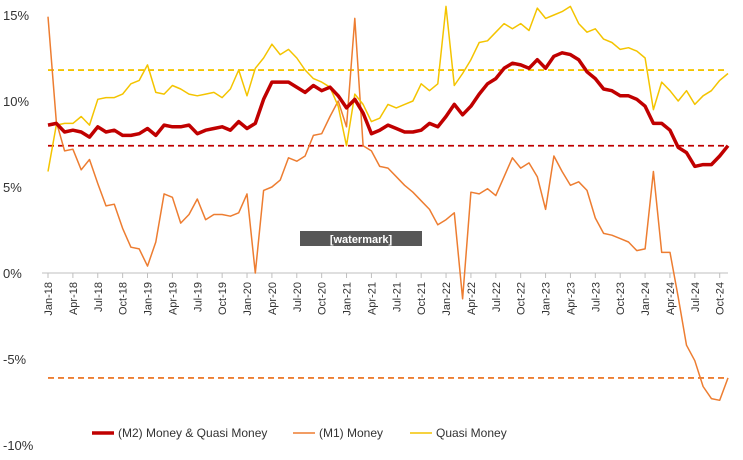 The height and width of the screenshot is (460, 743). Describe the element at coordinates (12, 187) in the screenshot. I see `y-tick-label: 5%` at that location.